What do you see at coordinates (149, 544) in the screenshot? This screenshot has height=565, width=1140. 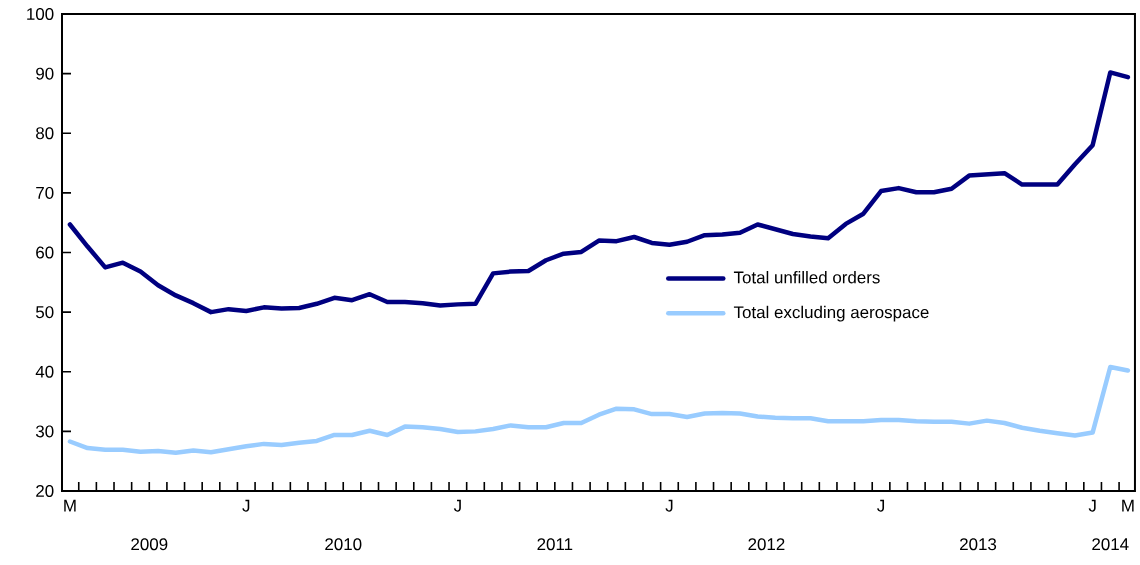 I see `text: 2009` at bounding box center [149, 544].